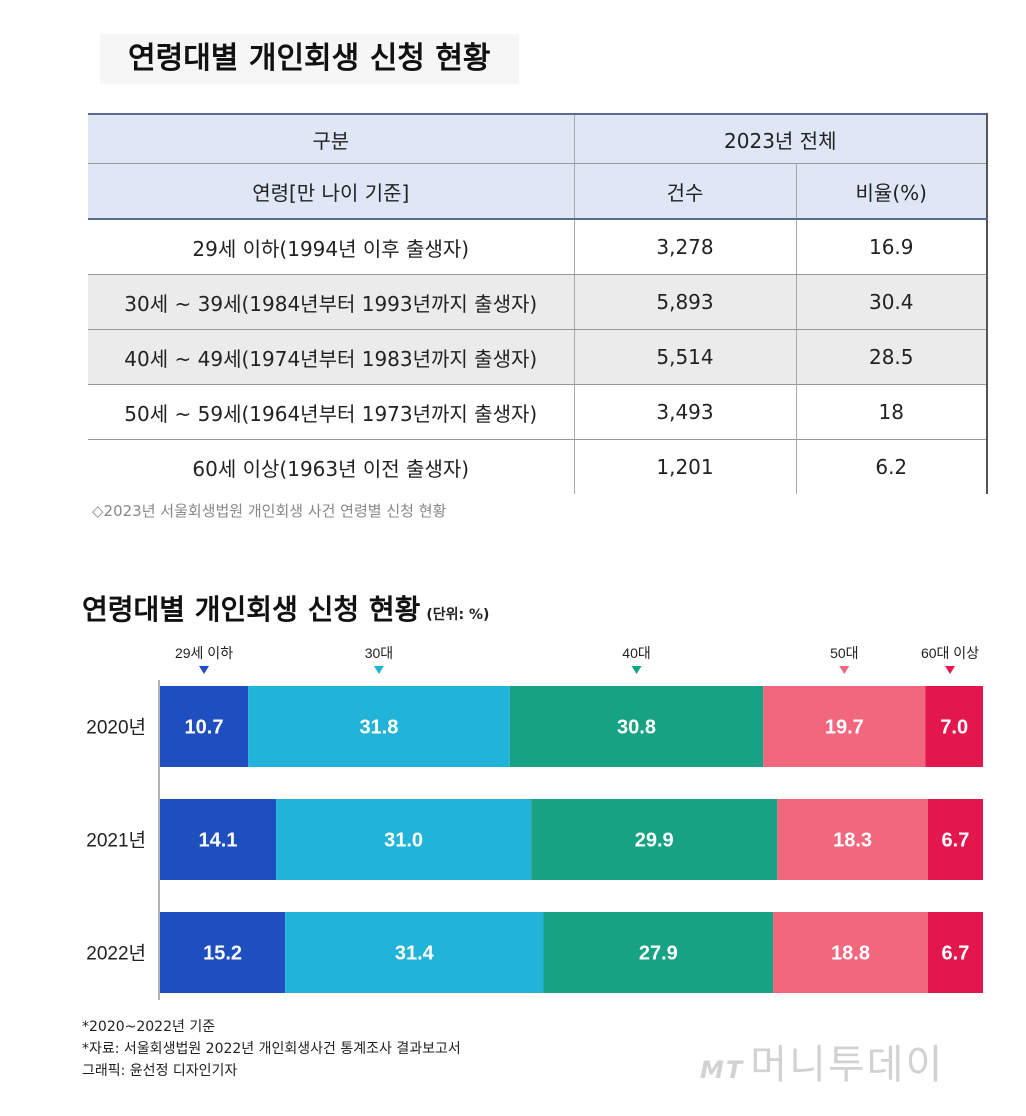  What do you see at coordinates (251, 609) in the screenshot?
I see `chart-title: 연령대별 개인회생 신청 현황` at bounding box center [251, 609].